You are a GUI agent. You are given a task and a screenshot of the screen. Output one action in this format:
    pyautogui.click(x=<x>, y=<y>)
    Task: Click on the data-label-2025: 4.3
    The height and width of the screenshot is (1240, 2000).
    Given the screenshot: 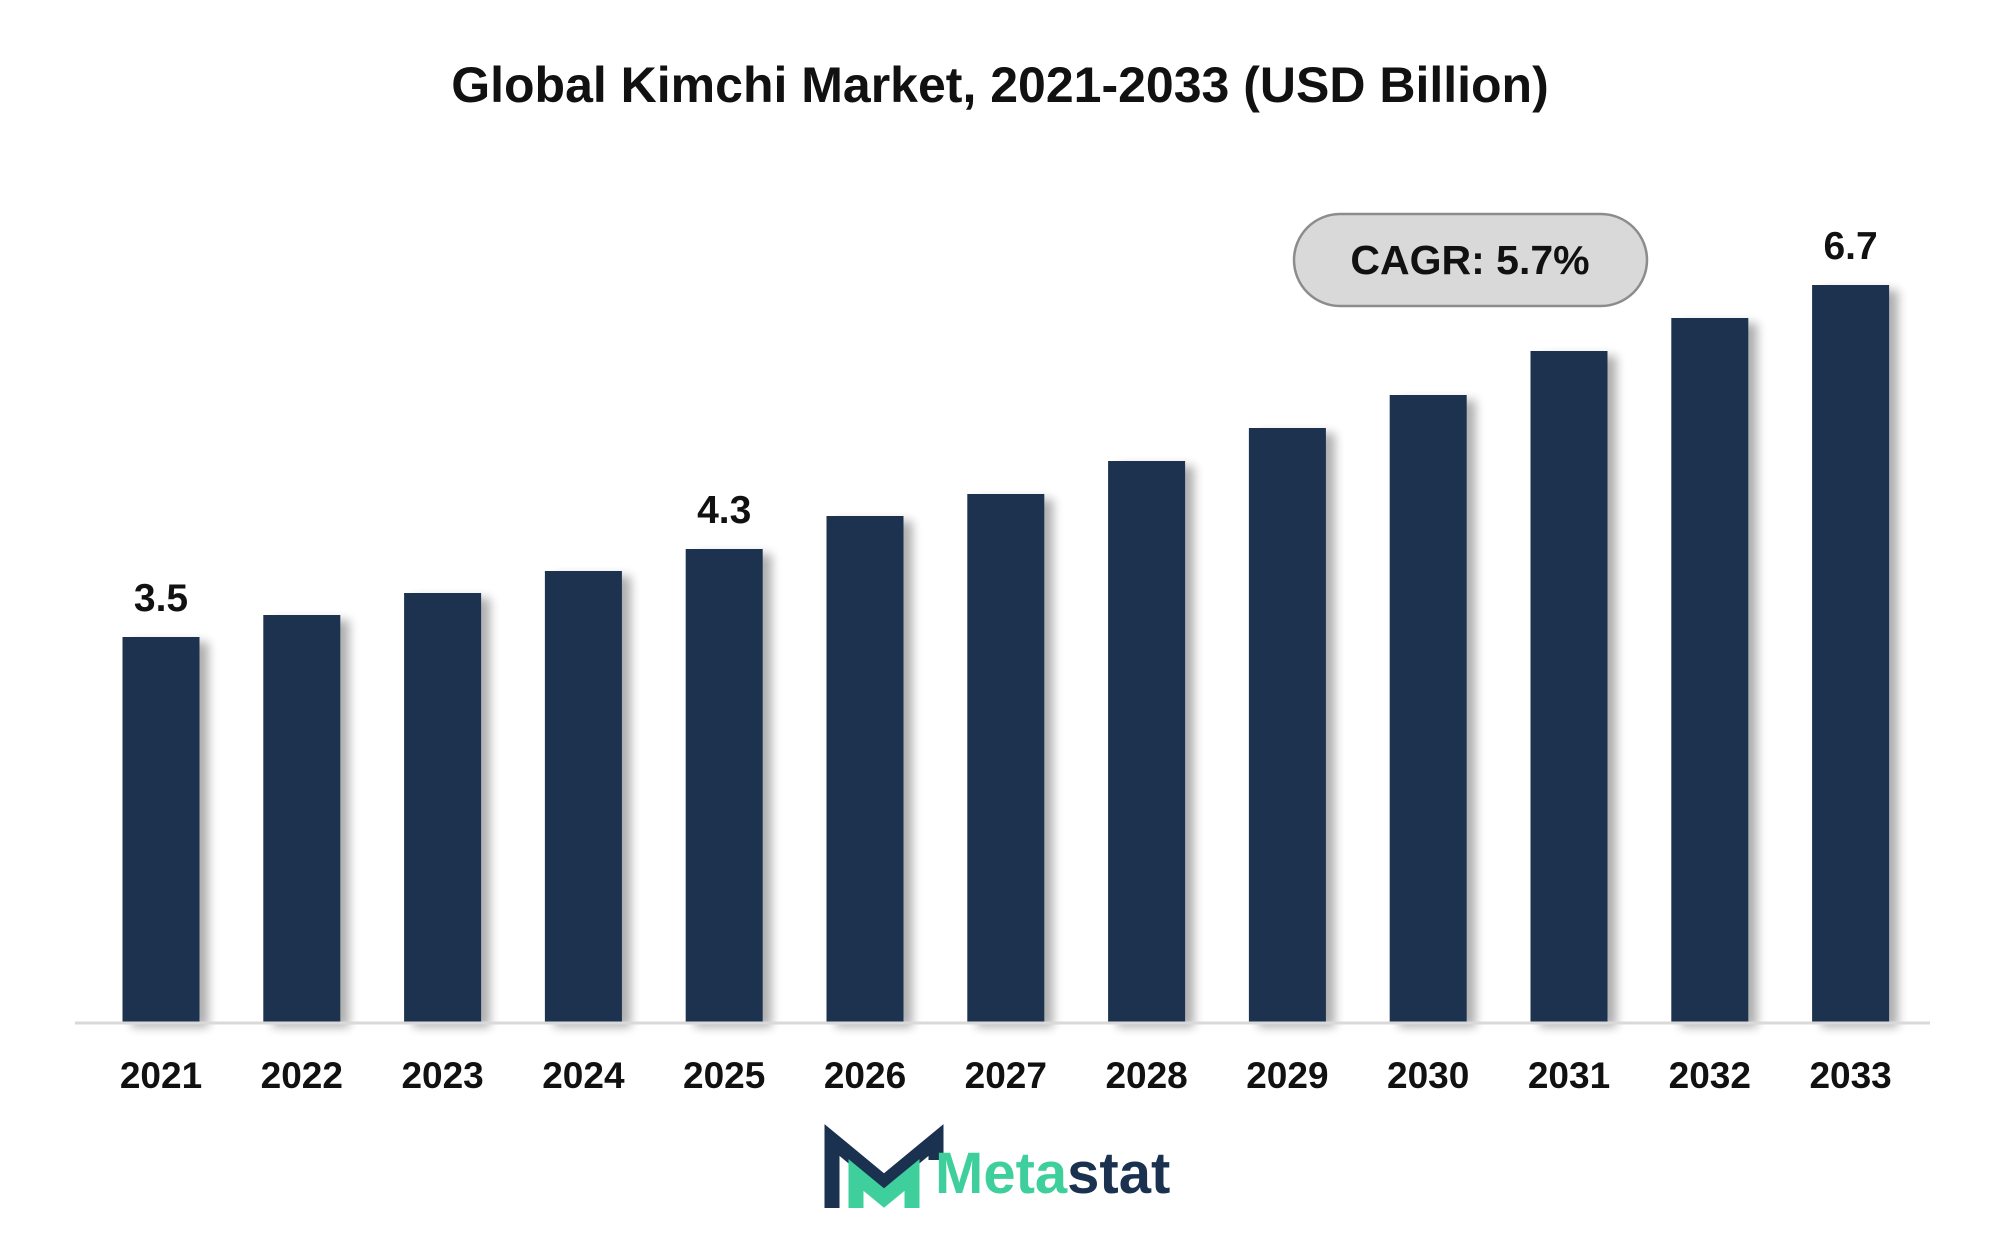 What is the action you would take?
    pyautogui.click(x=724, y=510)
    